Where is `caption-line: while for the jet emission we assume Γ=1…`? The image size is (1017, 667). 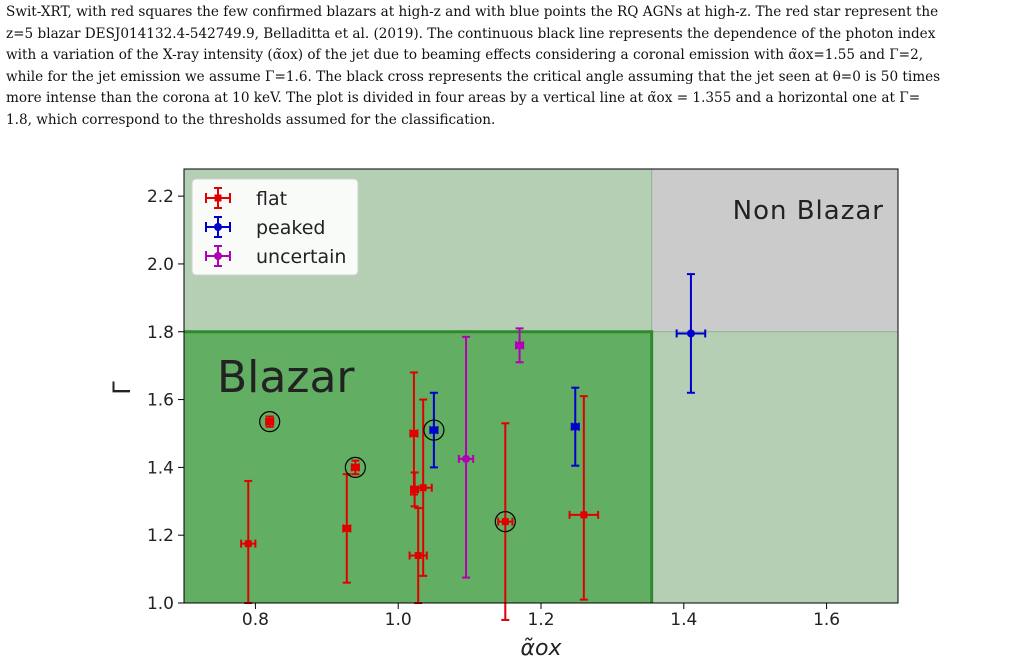
caption-line: while for the jet emission we assume Γ=1… is located at coordinates (473, 76).